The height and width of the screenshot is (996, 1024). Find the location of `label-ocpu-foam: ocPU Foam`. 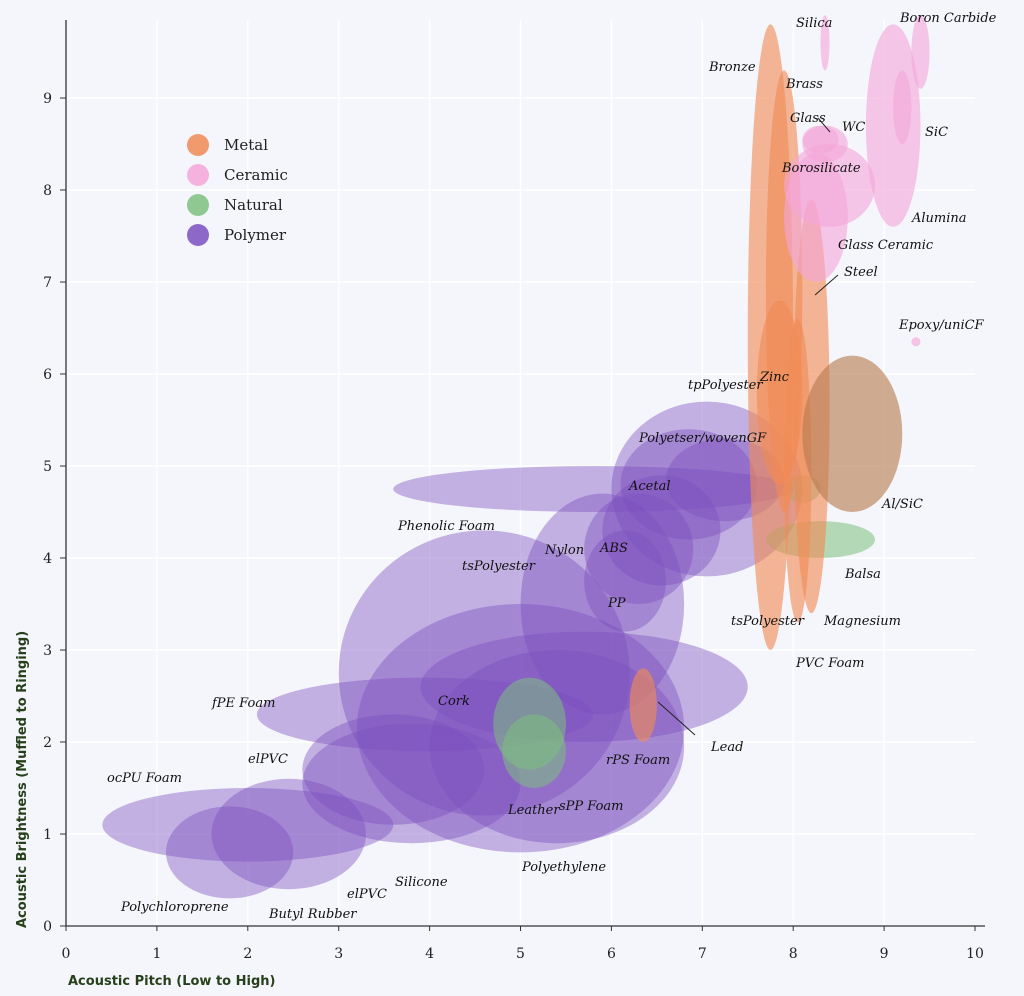

label-ocpu-foam: ocPU Foam is located at coordinates (144, 778).